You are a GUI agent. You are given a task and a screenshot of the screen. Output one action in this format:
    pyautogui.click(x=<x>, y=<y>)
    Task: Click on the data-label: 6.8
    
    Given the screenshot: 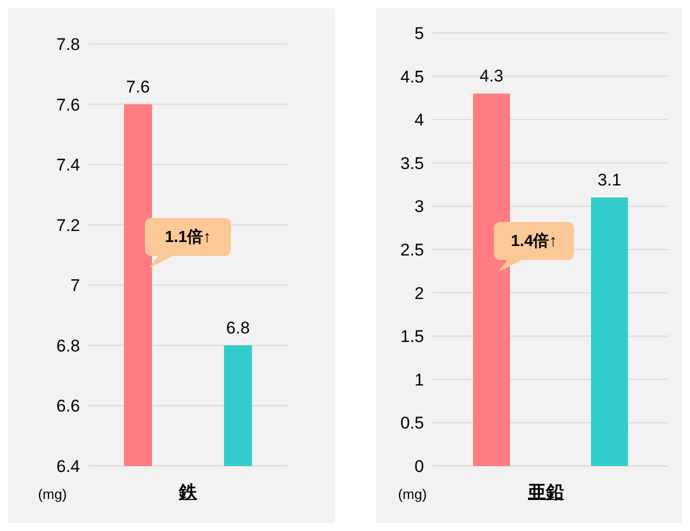 What is the action you would take?
    pyautogui.click(x=238, y=328)
    